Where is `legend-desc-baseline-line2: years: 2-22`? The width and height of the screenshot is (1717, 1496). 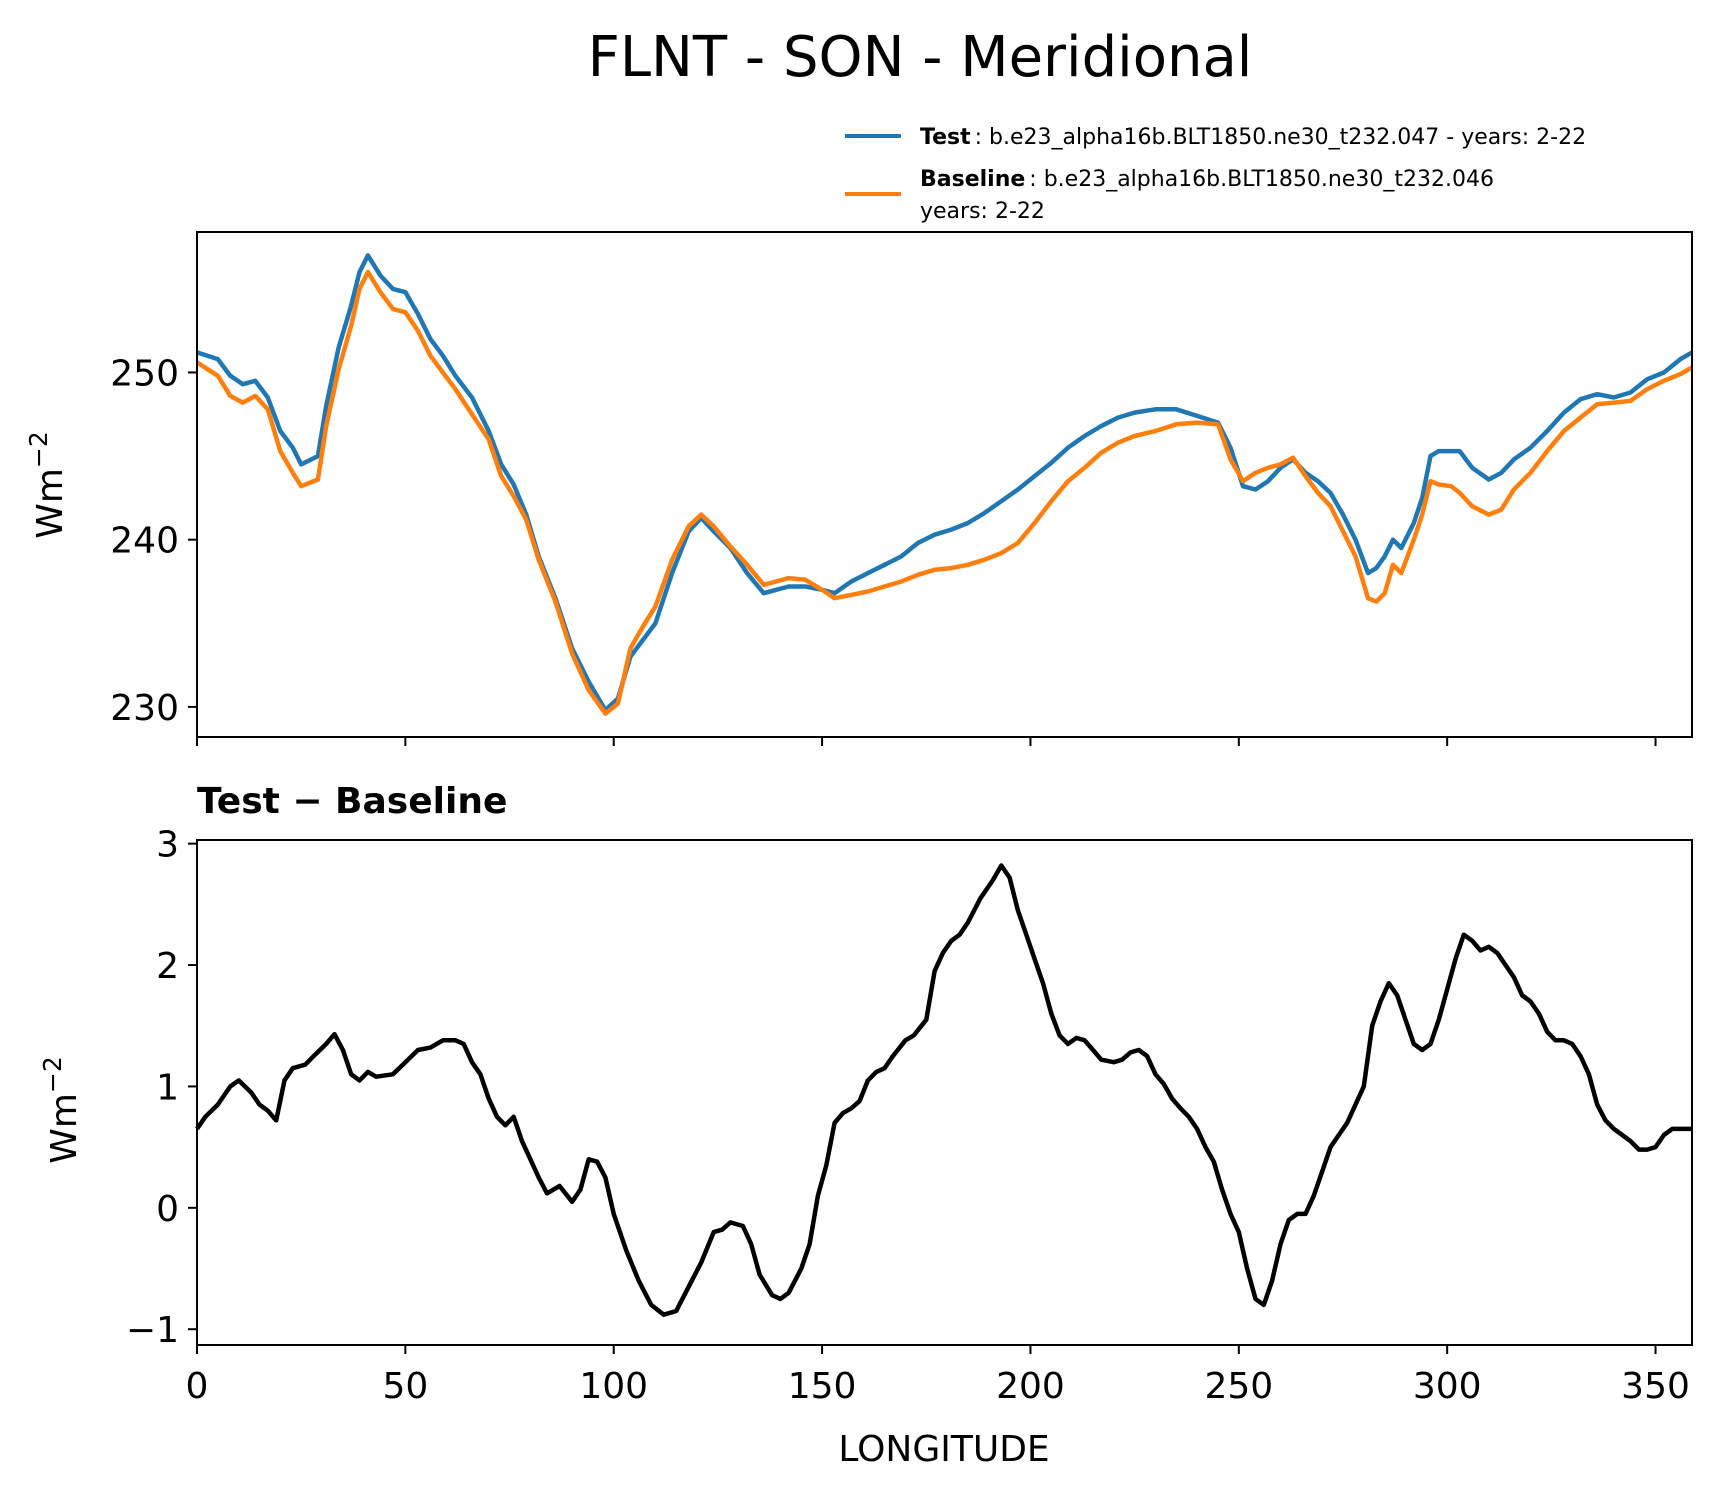
legend-desc-baseline-line2: years: 2-22 is located at coordinates (982, 211).